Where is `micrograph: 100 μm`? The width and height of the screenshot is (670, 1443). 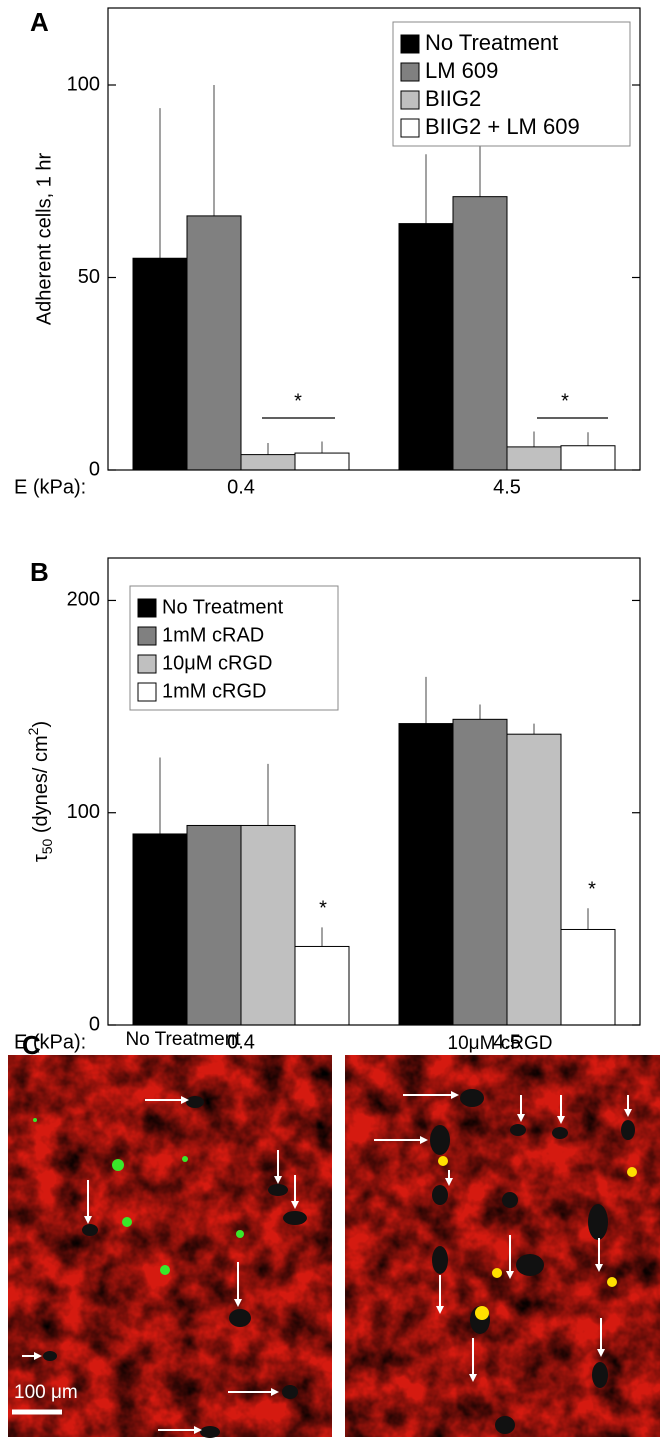 micrograph: 100 μm is located at coordinates (170, 1246).